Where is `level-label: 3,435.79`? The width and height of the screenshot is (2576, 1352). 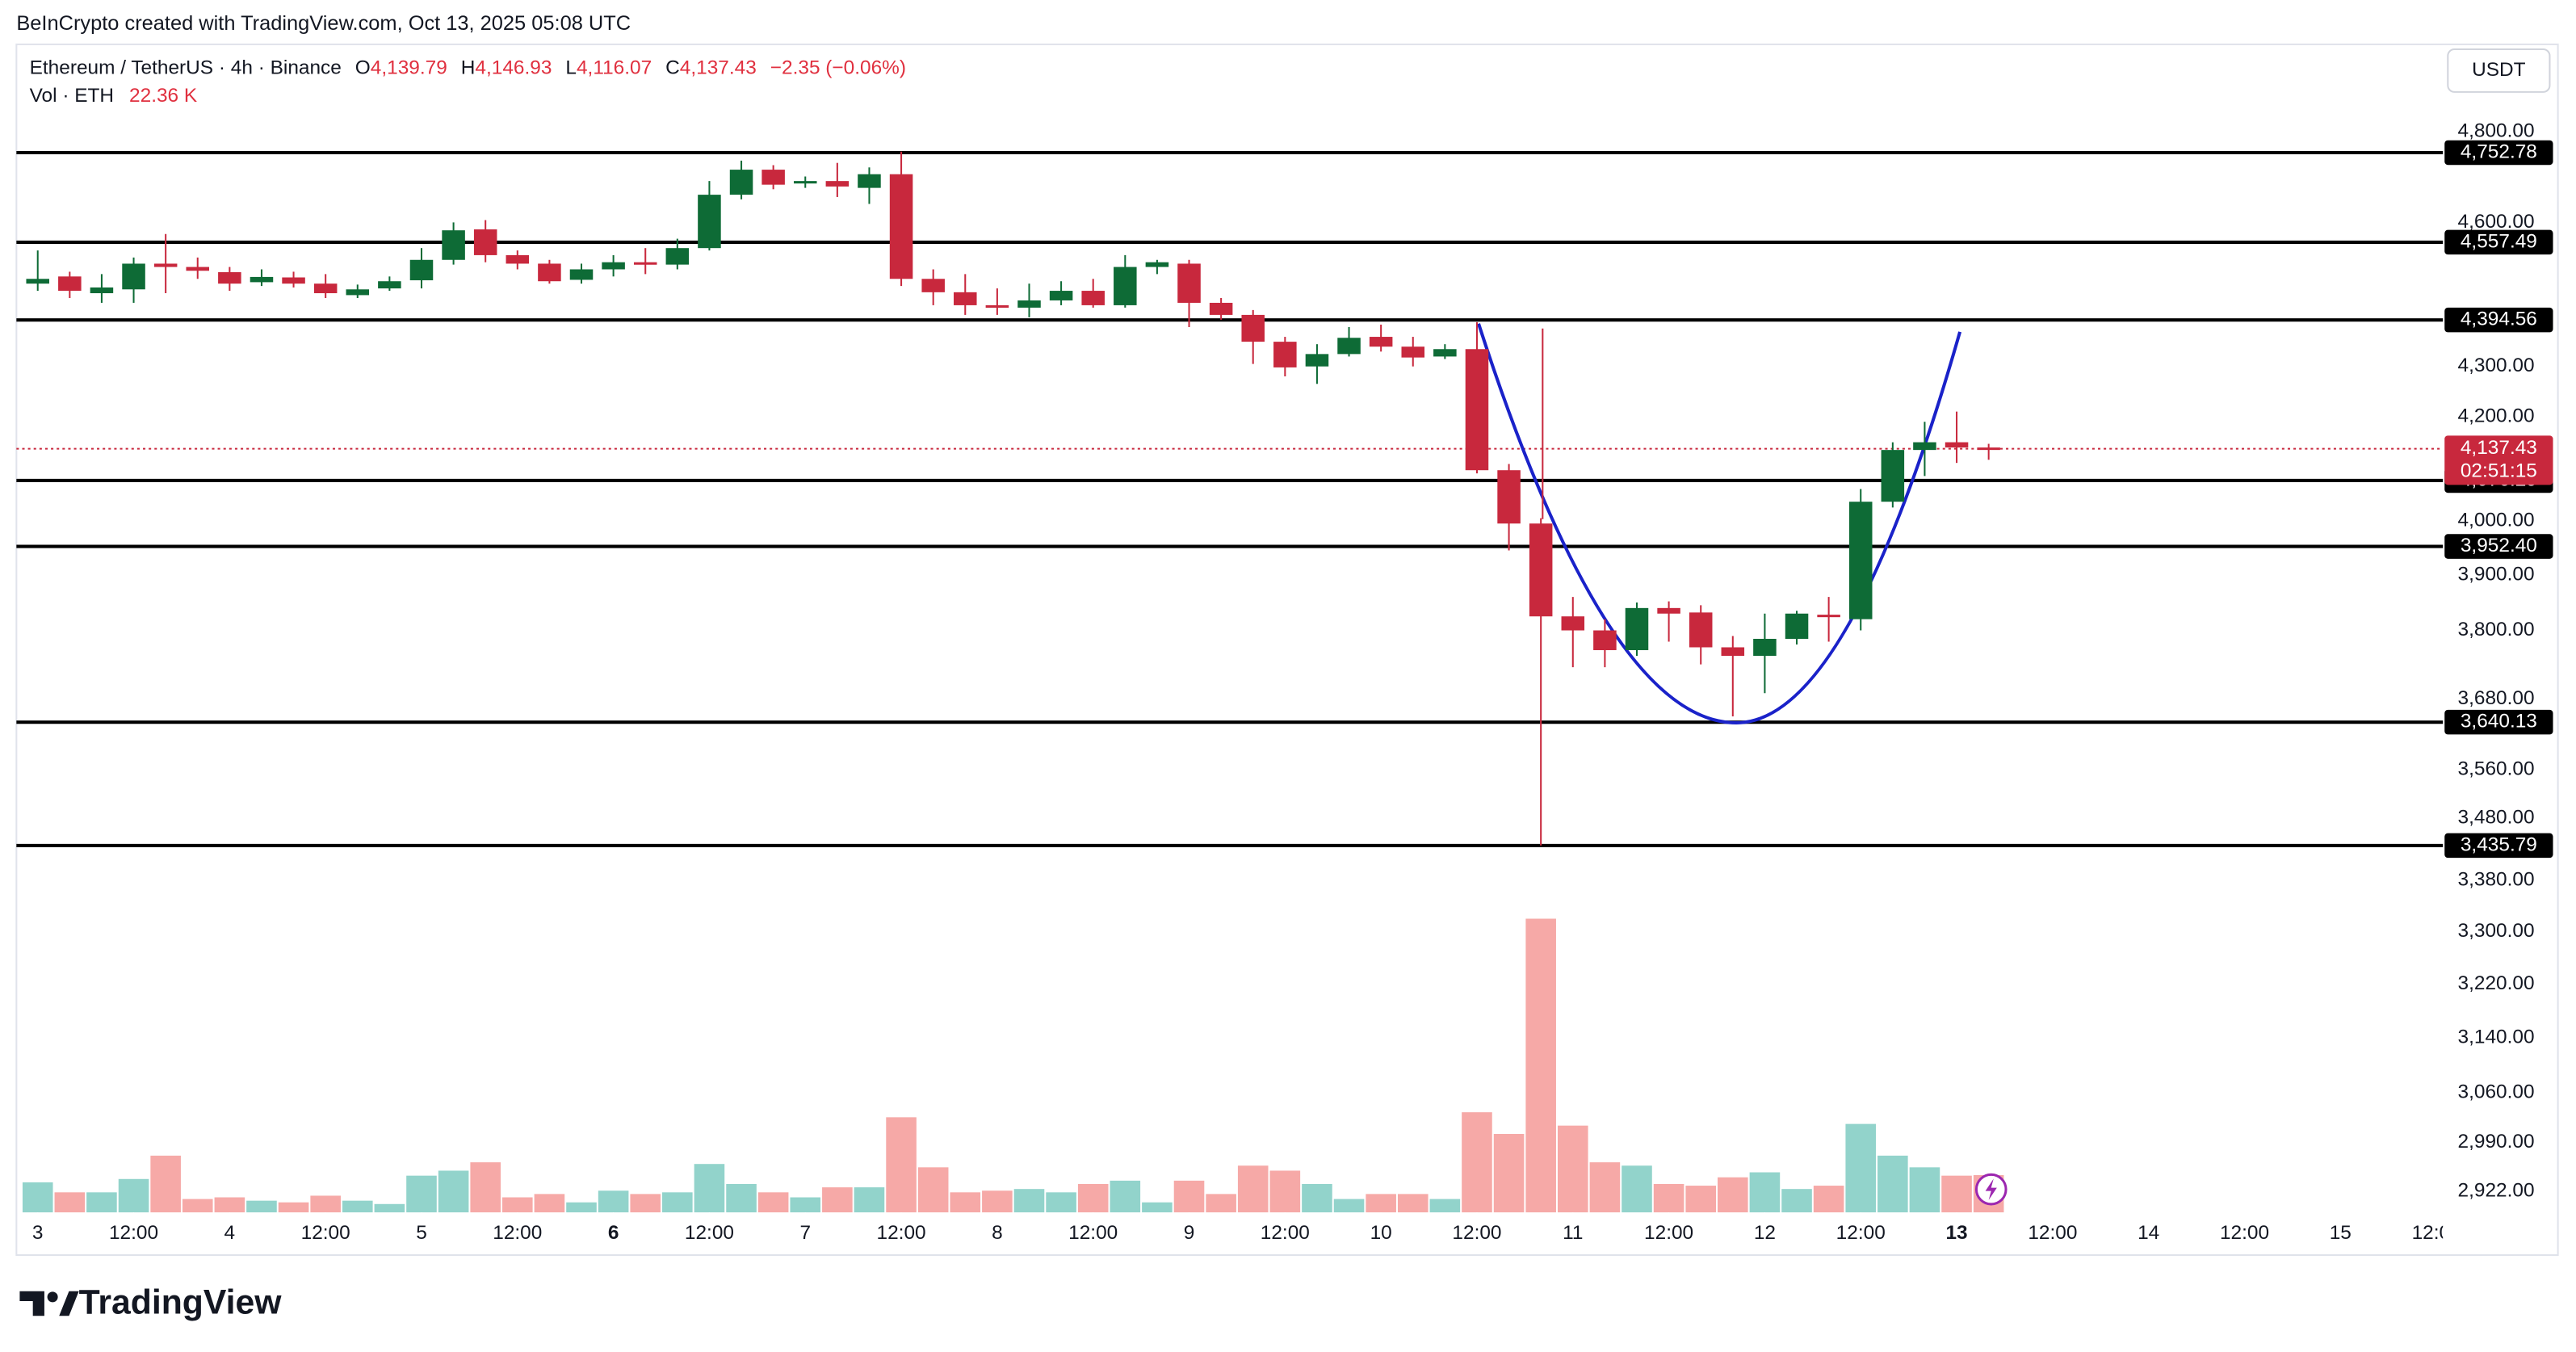
level-label: 3,435.79 is located at coordinates (2499, 844).